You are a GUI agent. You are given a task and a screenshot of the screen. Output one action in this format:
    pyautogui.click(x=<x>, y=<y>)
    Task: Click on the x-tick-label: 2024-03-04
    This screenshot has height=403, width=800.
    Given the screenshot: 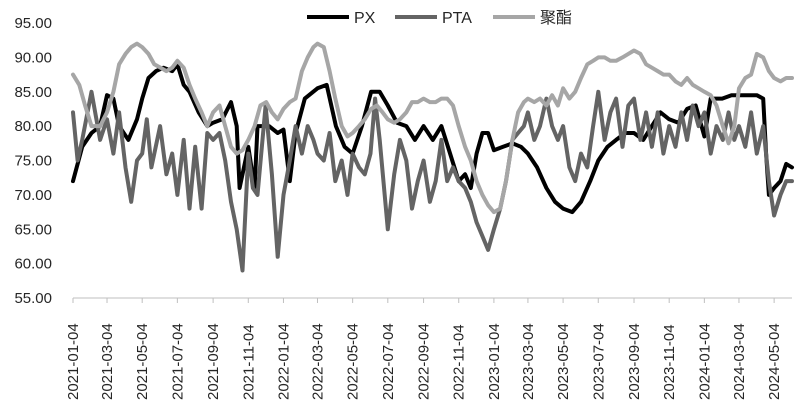 What is the action you would take?
    pyautogui.click(x=739, y=361)
    